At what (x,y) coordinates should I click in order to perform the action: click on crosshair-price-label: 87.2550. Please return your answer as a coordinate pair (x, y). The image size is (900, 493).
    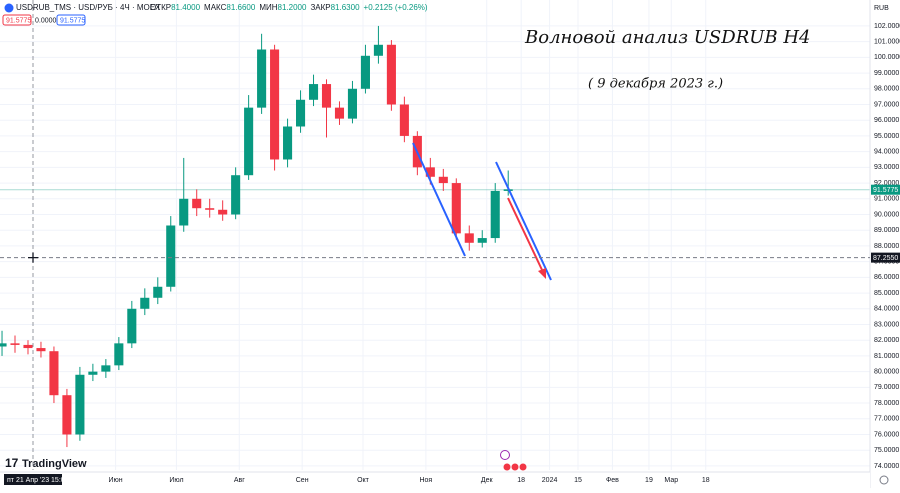
    Looking at the image, I should click on (885, 258).